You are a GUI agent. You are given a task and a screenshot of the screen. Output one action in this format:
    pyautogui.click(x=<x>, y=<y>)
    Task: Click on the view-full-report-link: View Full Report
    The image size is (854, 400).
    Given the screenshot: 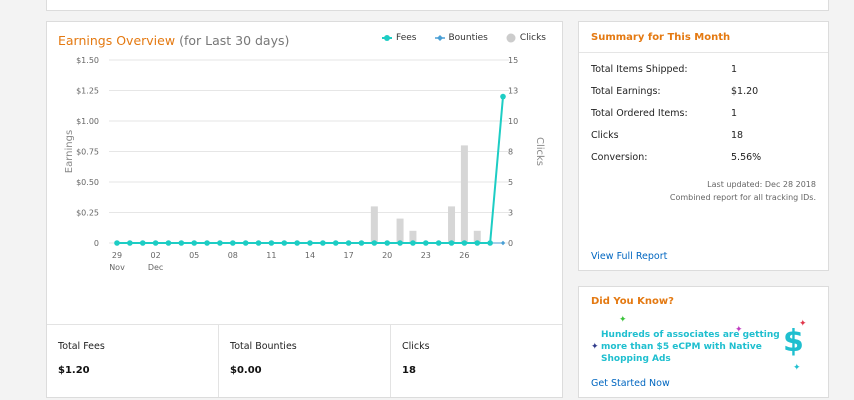 What is the action you would take?
    pyautogui.click(x=629, y=256)
    